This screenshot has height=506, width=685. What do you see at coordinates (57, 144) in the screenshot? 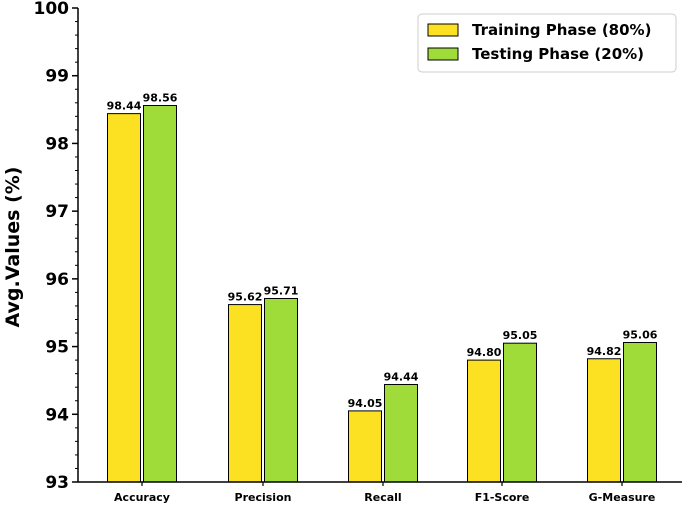
I see `y-tick-label: 98` at bounding box center [57, 144].